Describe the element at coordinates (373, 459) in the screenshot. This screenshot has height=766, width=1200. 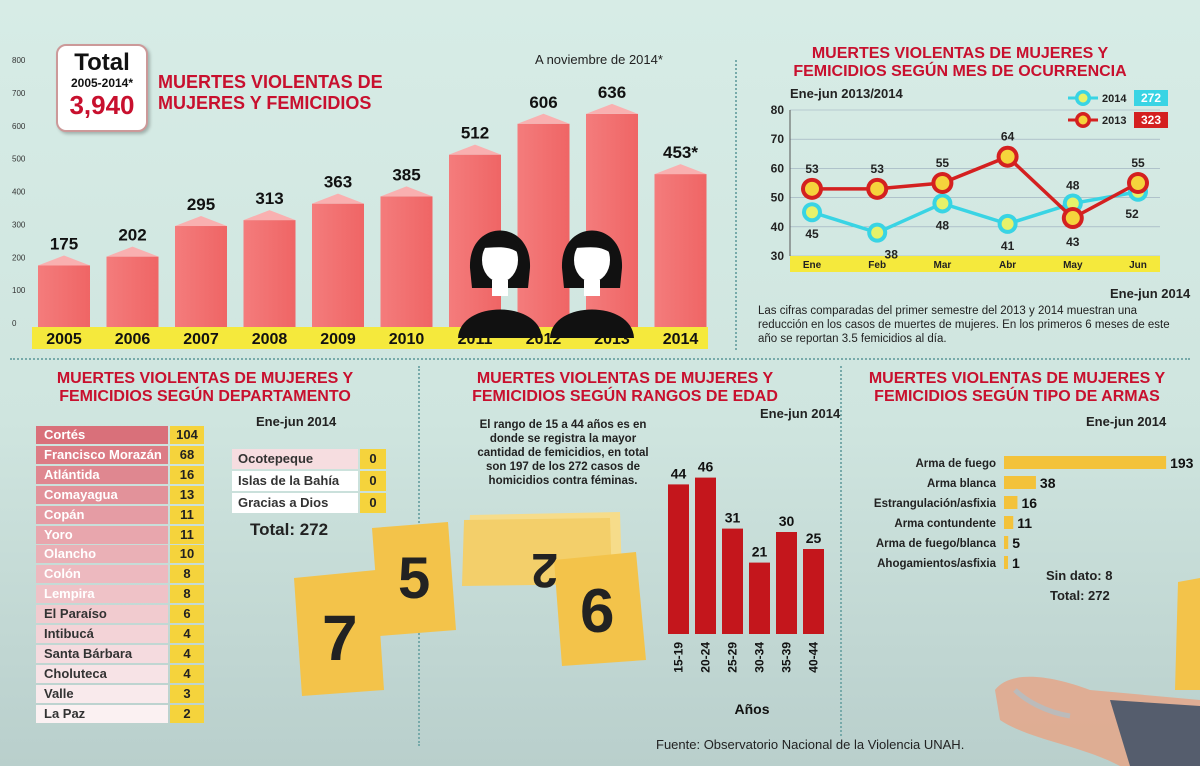
I see `department-value: 0` at that location.